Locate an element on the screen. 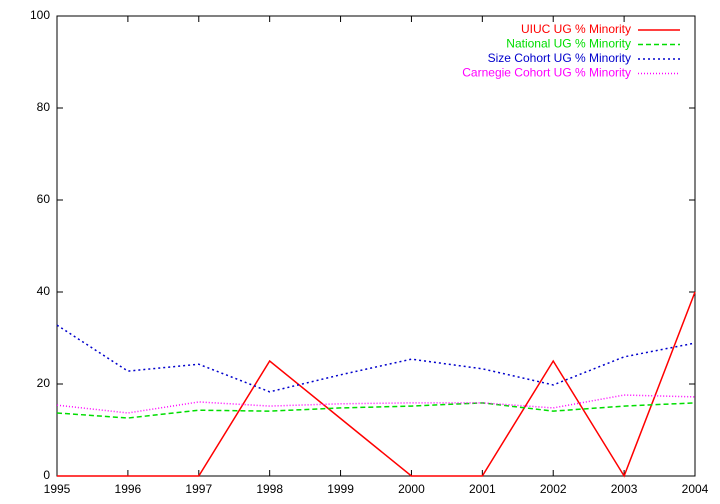 This screenshot has height=504, width=720. y-tick-label: 80 is located at coordinates (44, 107).